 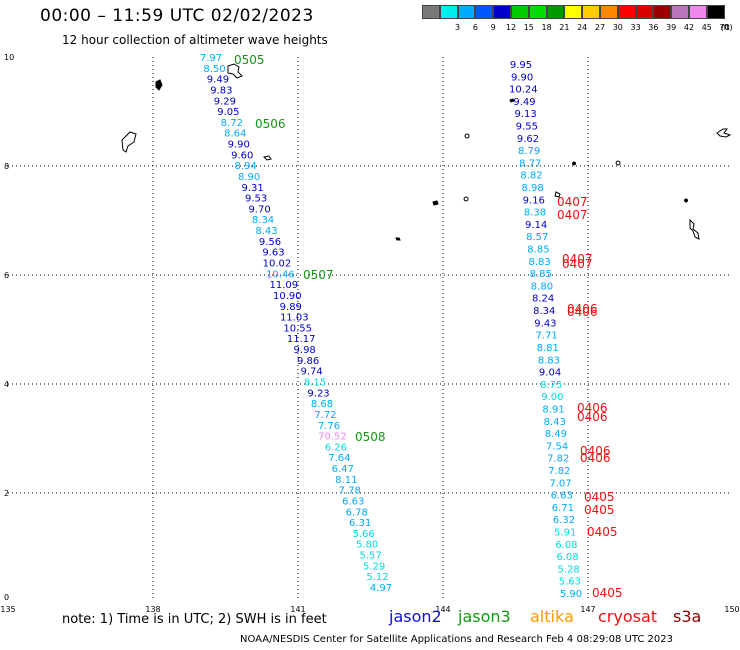 I want to click on wave-height-label: 9.14, so click(x=536, y=225).